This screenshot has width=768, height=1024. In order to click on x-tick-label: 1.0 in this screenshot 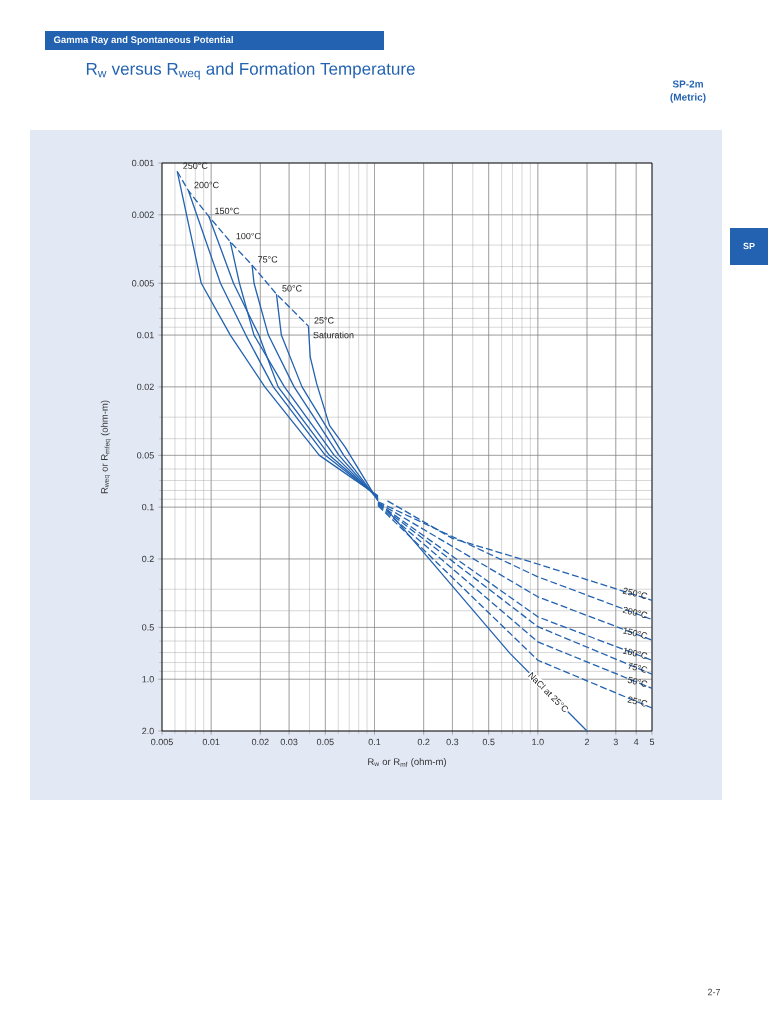, I will do `click(538, 742)`.